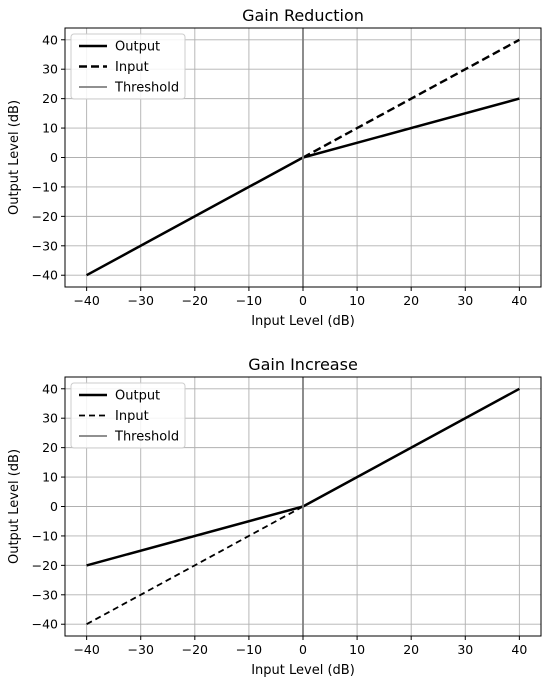 The height and width of the screenshot is (683, 550). What do you see at coordinates (303, 364) in the screenshot?
I see `chart-title: Gain Increase` at bounding box center [303, 364].